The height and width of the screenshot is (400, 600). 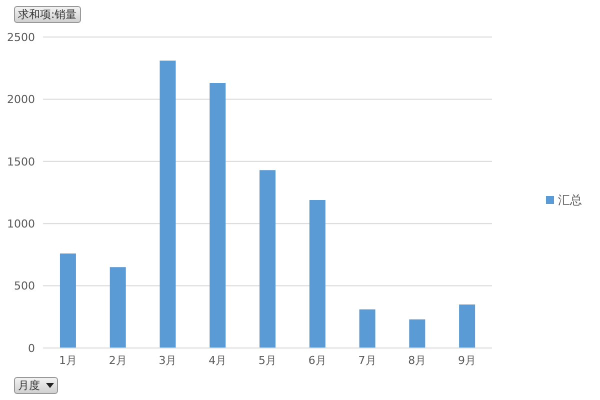 I want to click on x-tick-label: 7月, so click(x=367, y=360).